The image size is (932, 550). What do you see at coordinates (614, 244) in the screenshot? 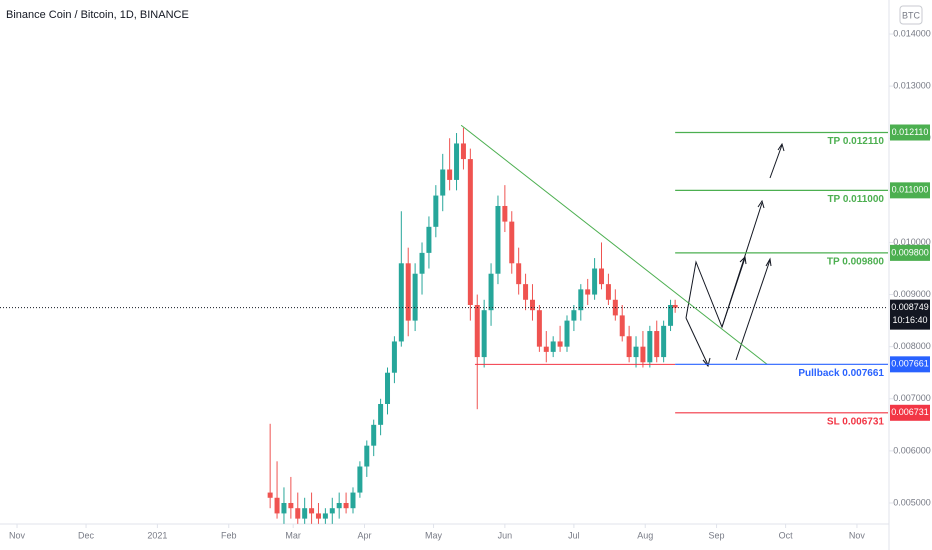
I see `trendline` at bounding box center [614, 244].